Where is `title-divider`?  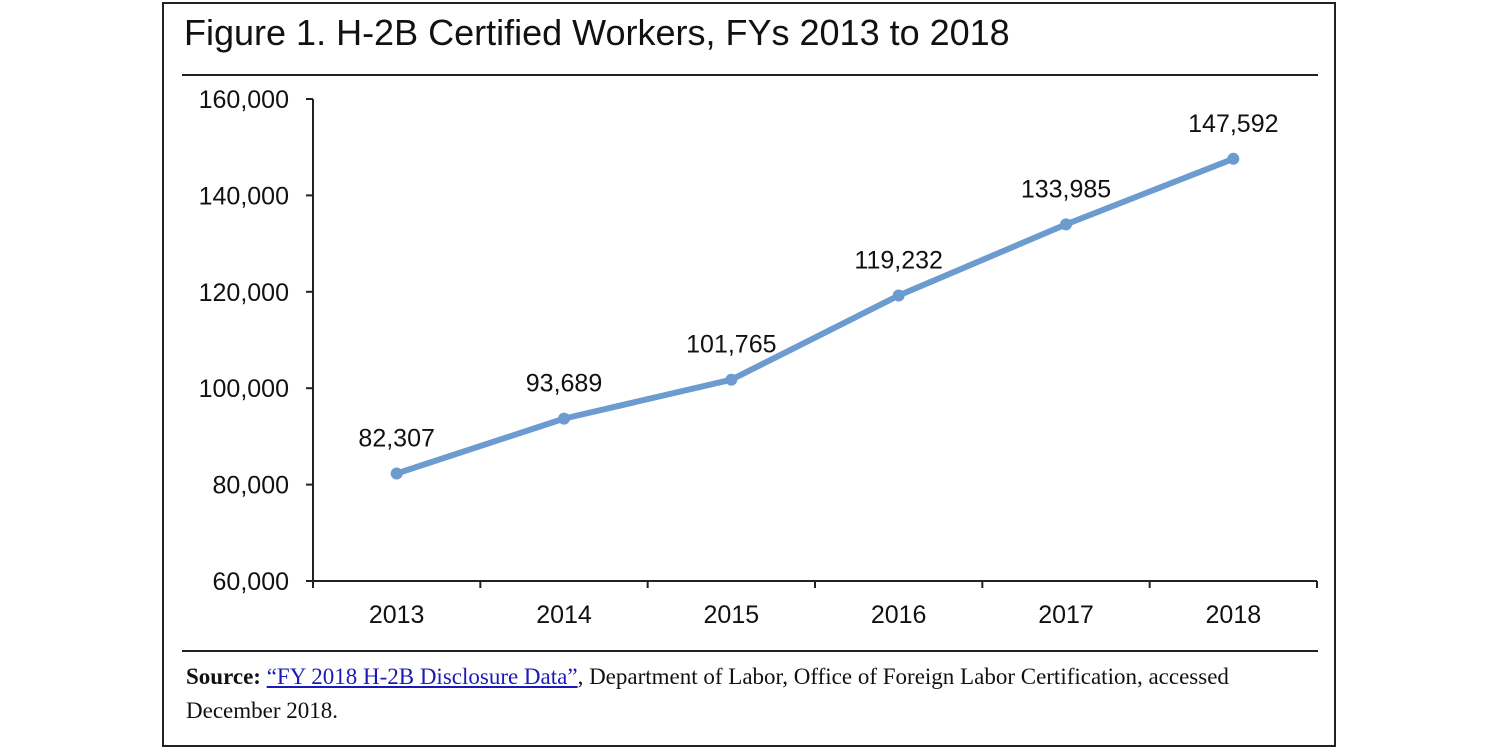
title-divider is located at coordinates (750, 75).